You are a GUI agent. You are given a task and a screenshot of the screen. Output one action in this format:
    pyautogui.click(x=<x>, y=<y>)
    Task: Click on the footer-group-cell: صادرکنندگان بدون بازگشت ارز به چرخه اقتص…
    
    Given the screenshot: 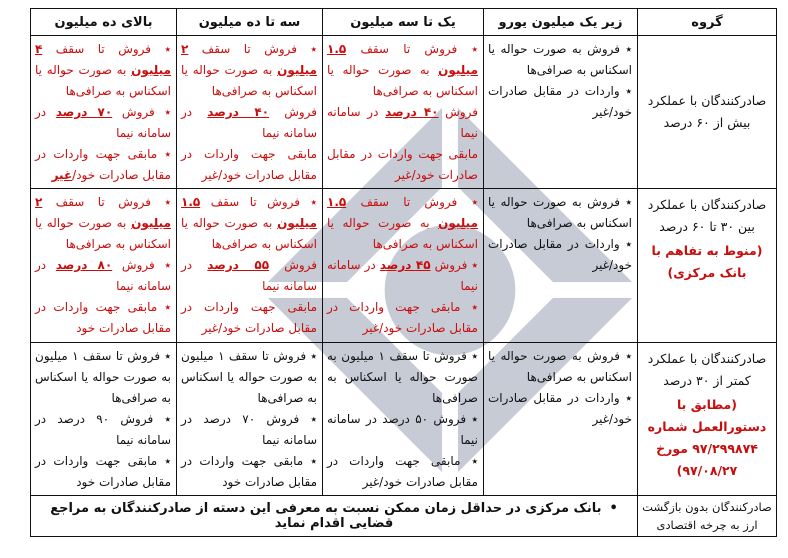 What is the action you would take?
    pyautogui.click(x=707, y=516)
    